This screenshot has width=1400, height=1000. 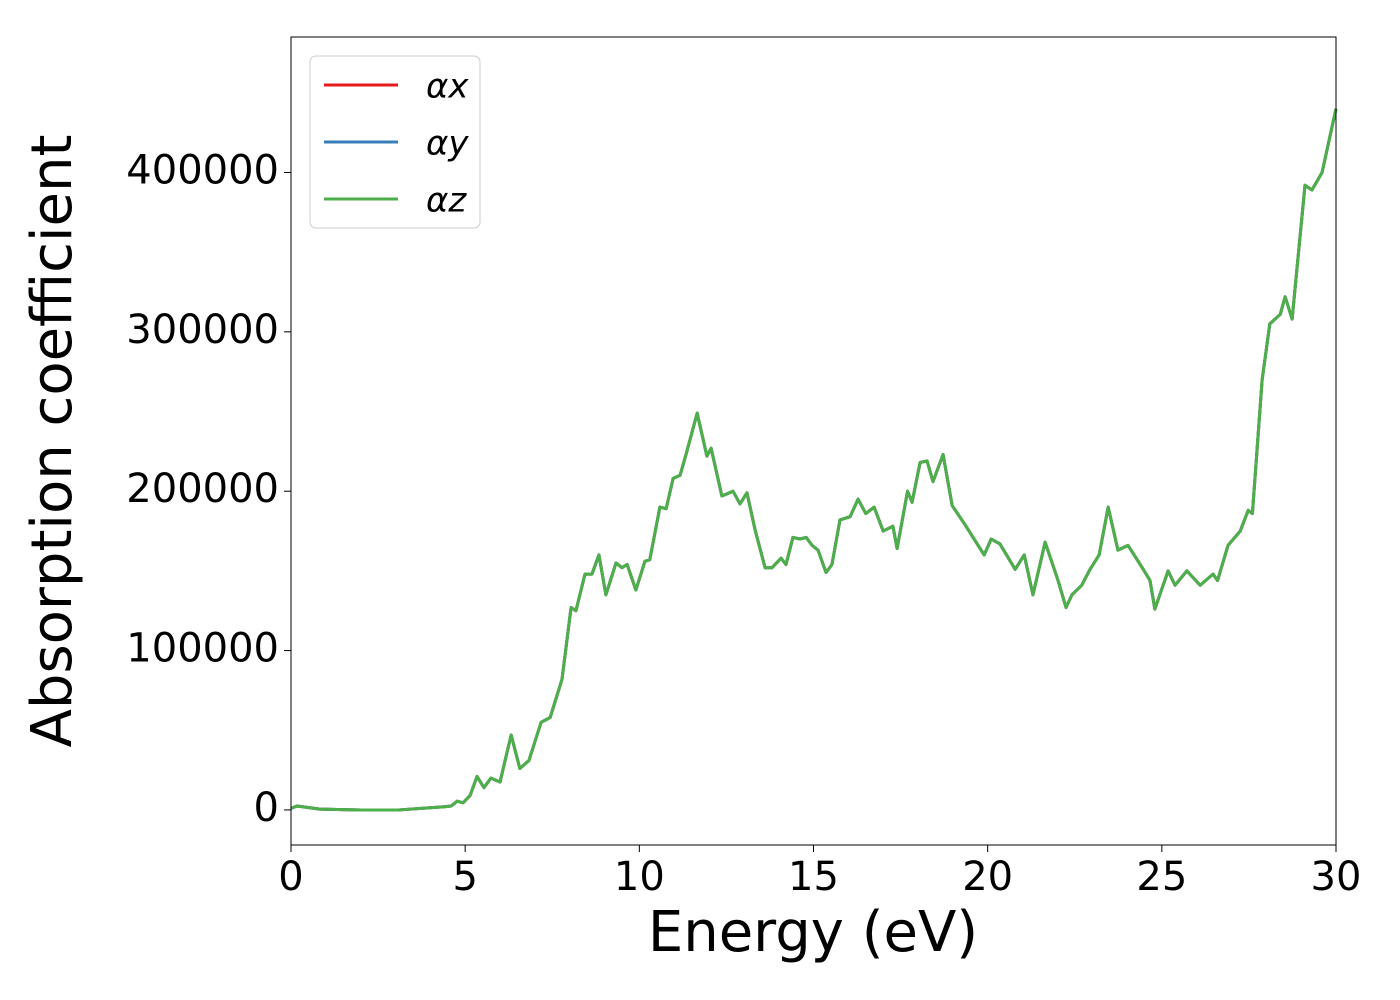 I want to click on x-tick-label: 20, so click(x=987, y=877).